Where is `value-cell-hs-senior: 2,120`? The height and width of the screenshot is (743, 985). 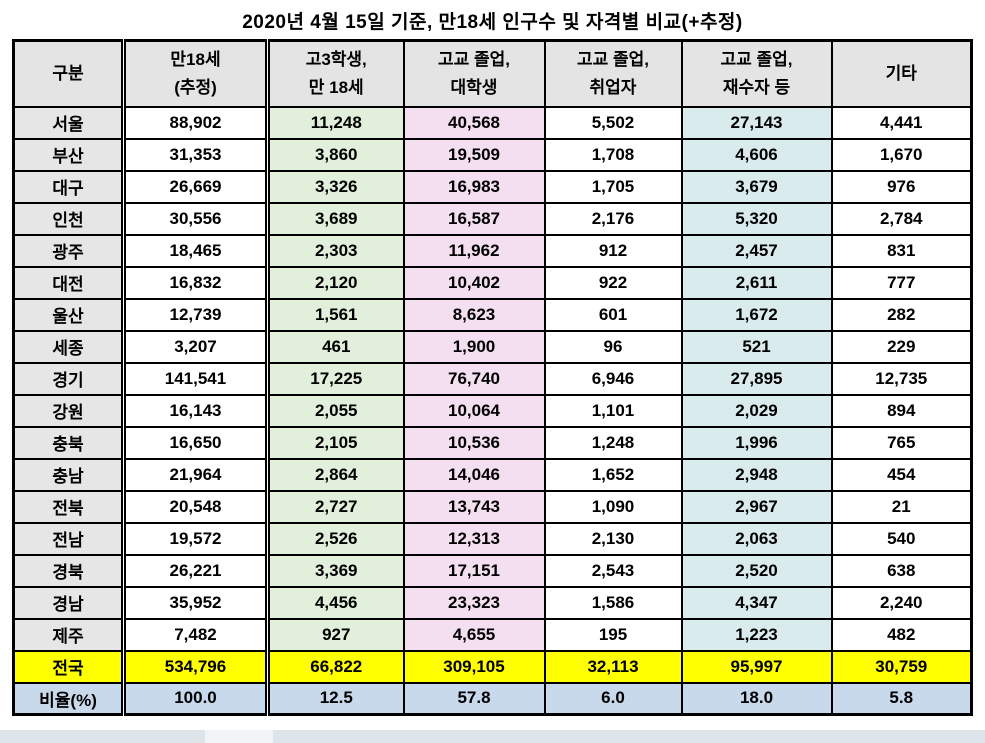
value-cell-hs-senior: 2,120 is located at coordinates (335, 282).